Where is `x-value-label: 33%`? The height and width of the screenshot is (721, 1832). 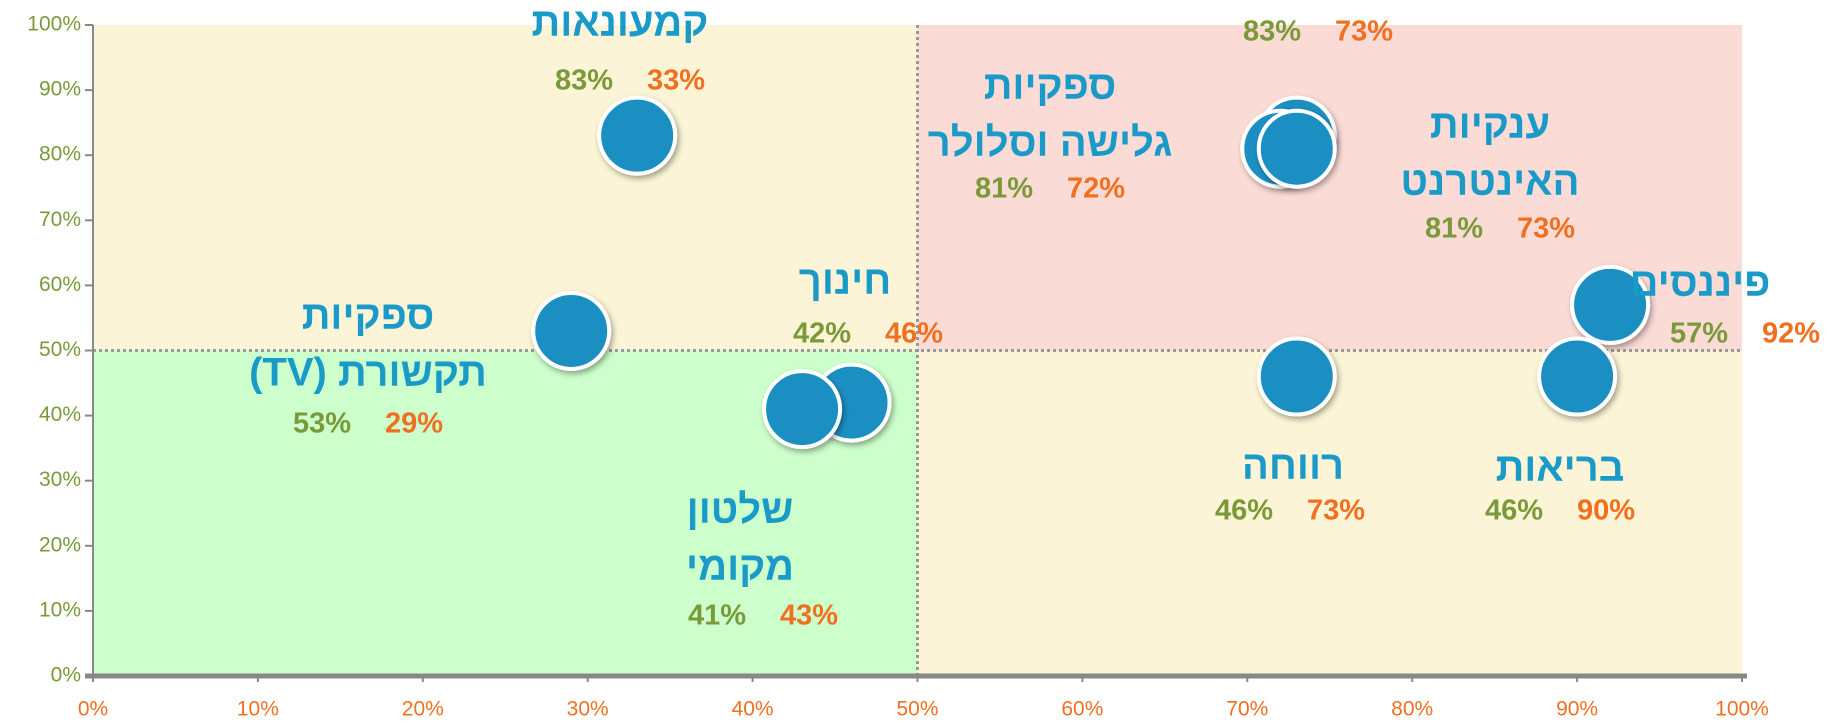
x-value-label: 33% is located at coordinates (676, 81).